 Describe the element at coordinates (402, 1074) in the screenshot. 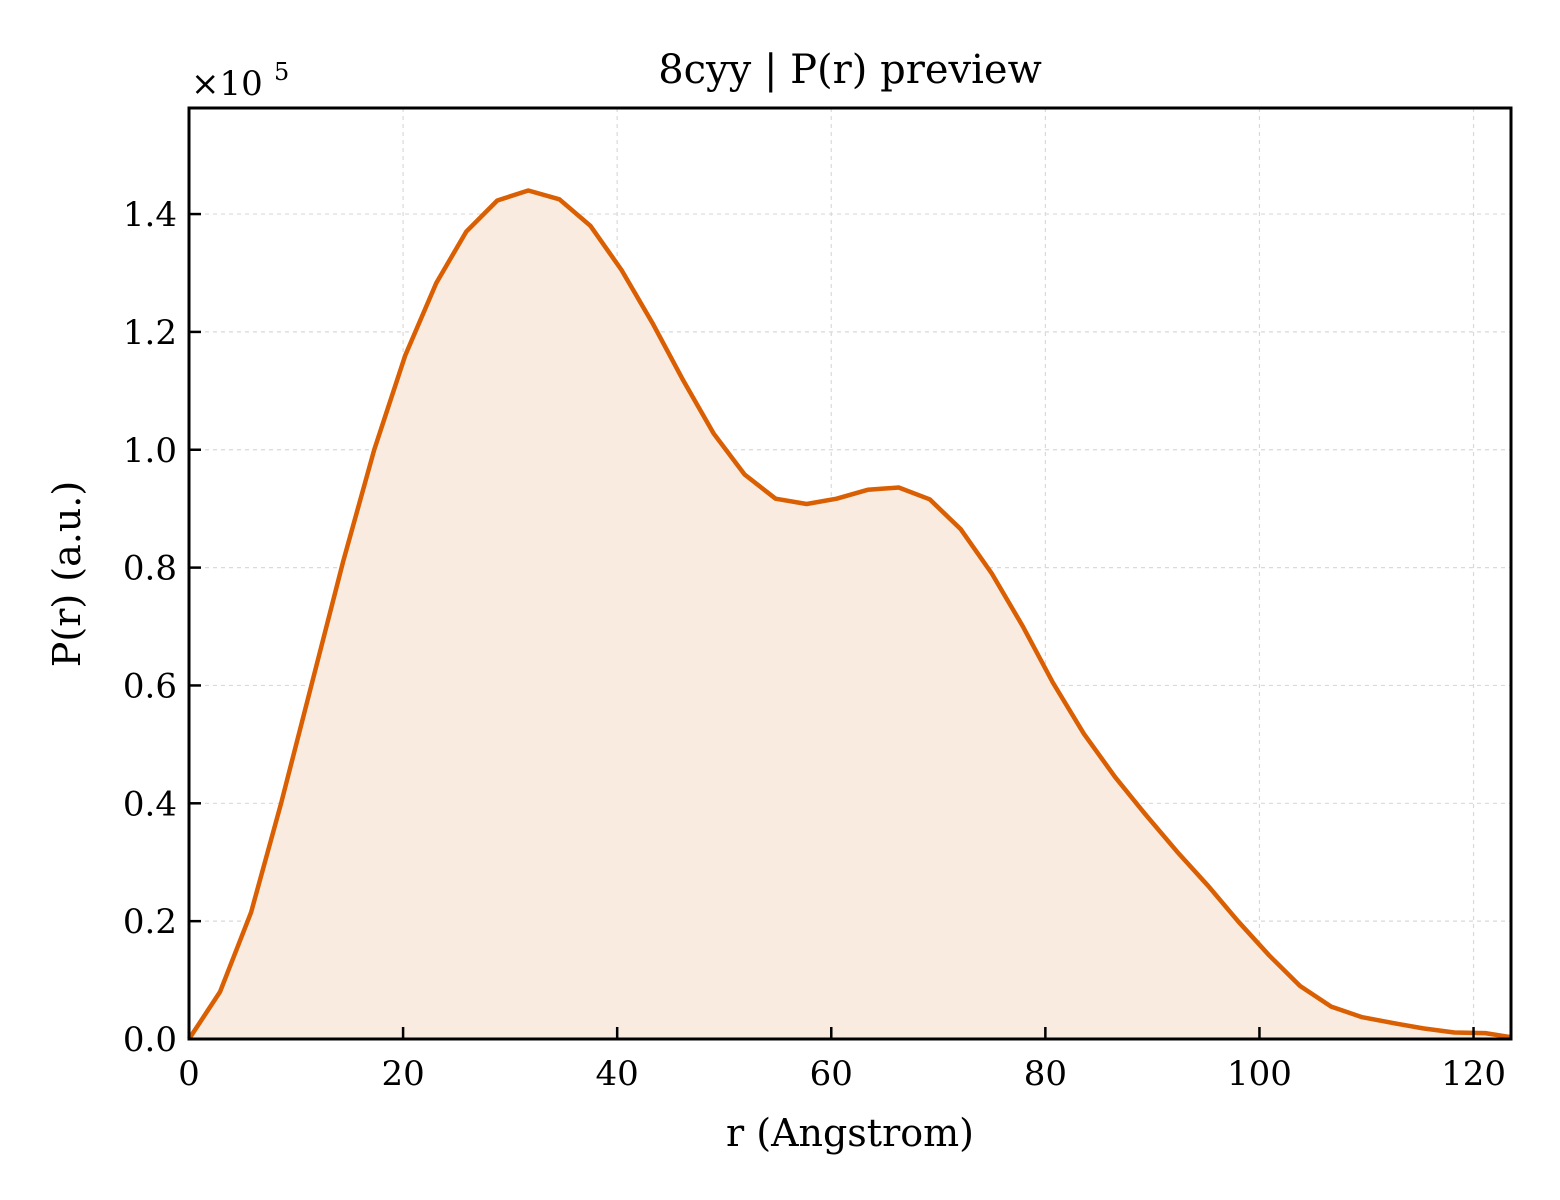

I see `x-tick-label: 20` at that location.